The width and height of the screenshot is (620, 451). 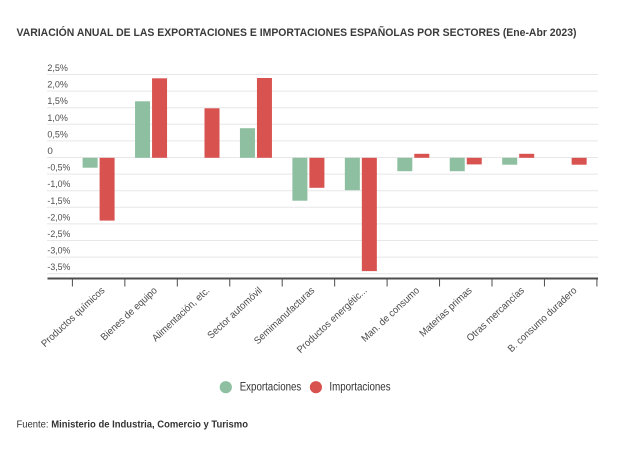 I want to click on svg-text: -2,0%, so click(x=59, y=217).